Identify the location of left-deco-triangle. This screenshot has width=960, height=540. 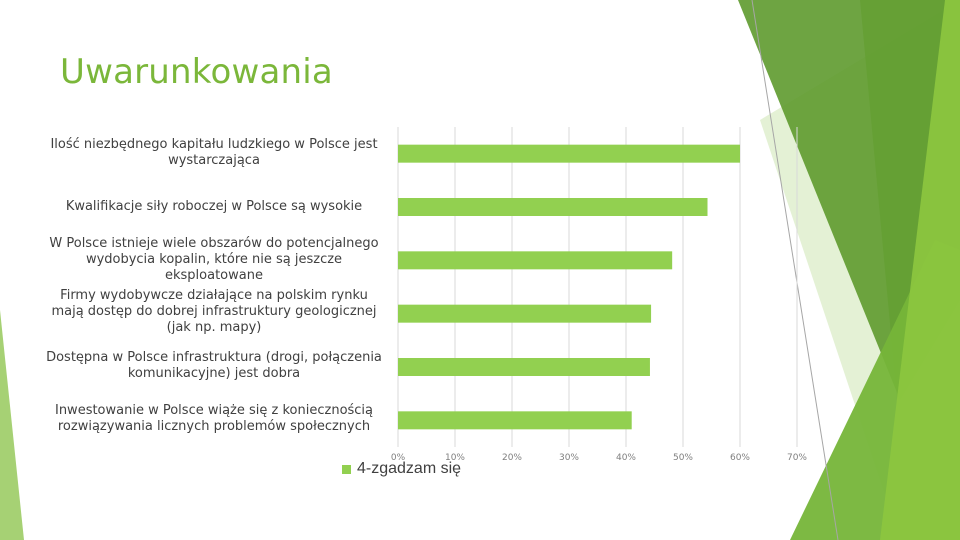
(12, 425).